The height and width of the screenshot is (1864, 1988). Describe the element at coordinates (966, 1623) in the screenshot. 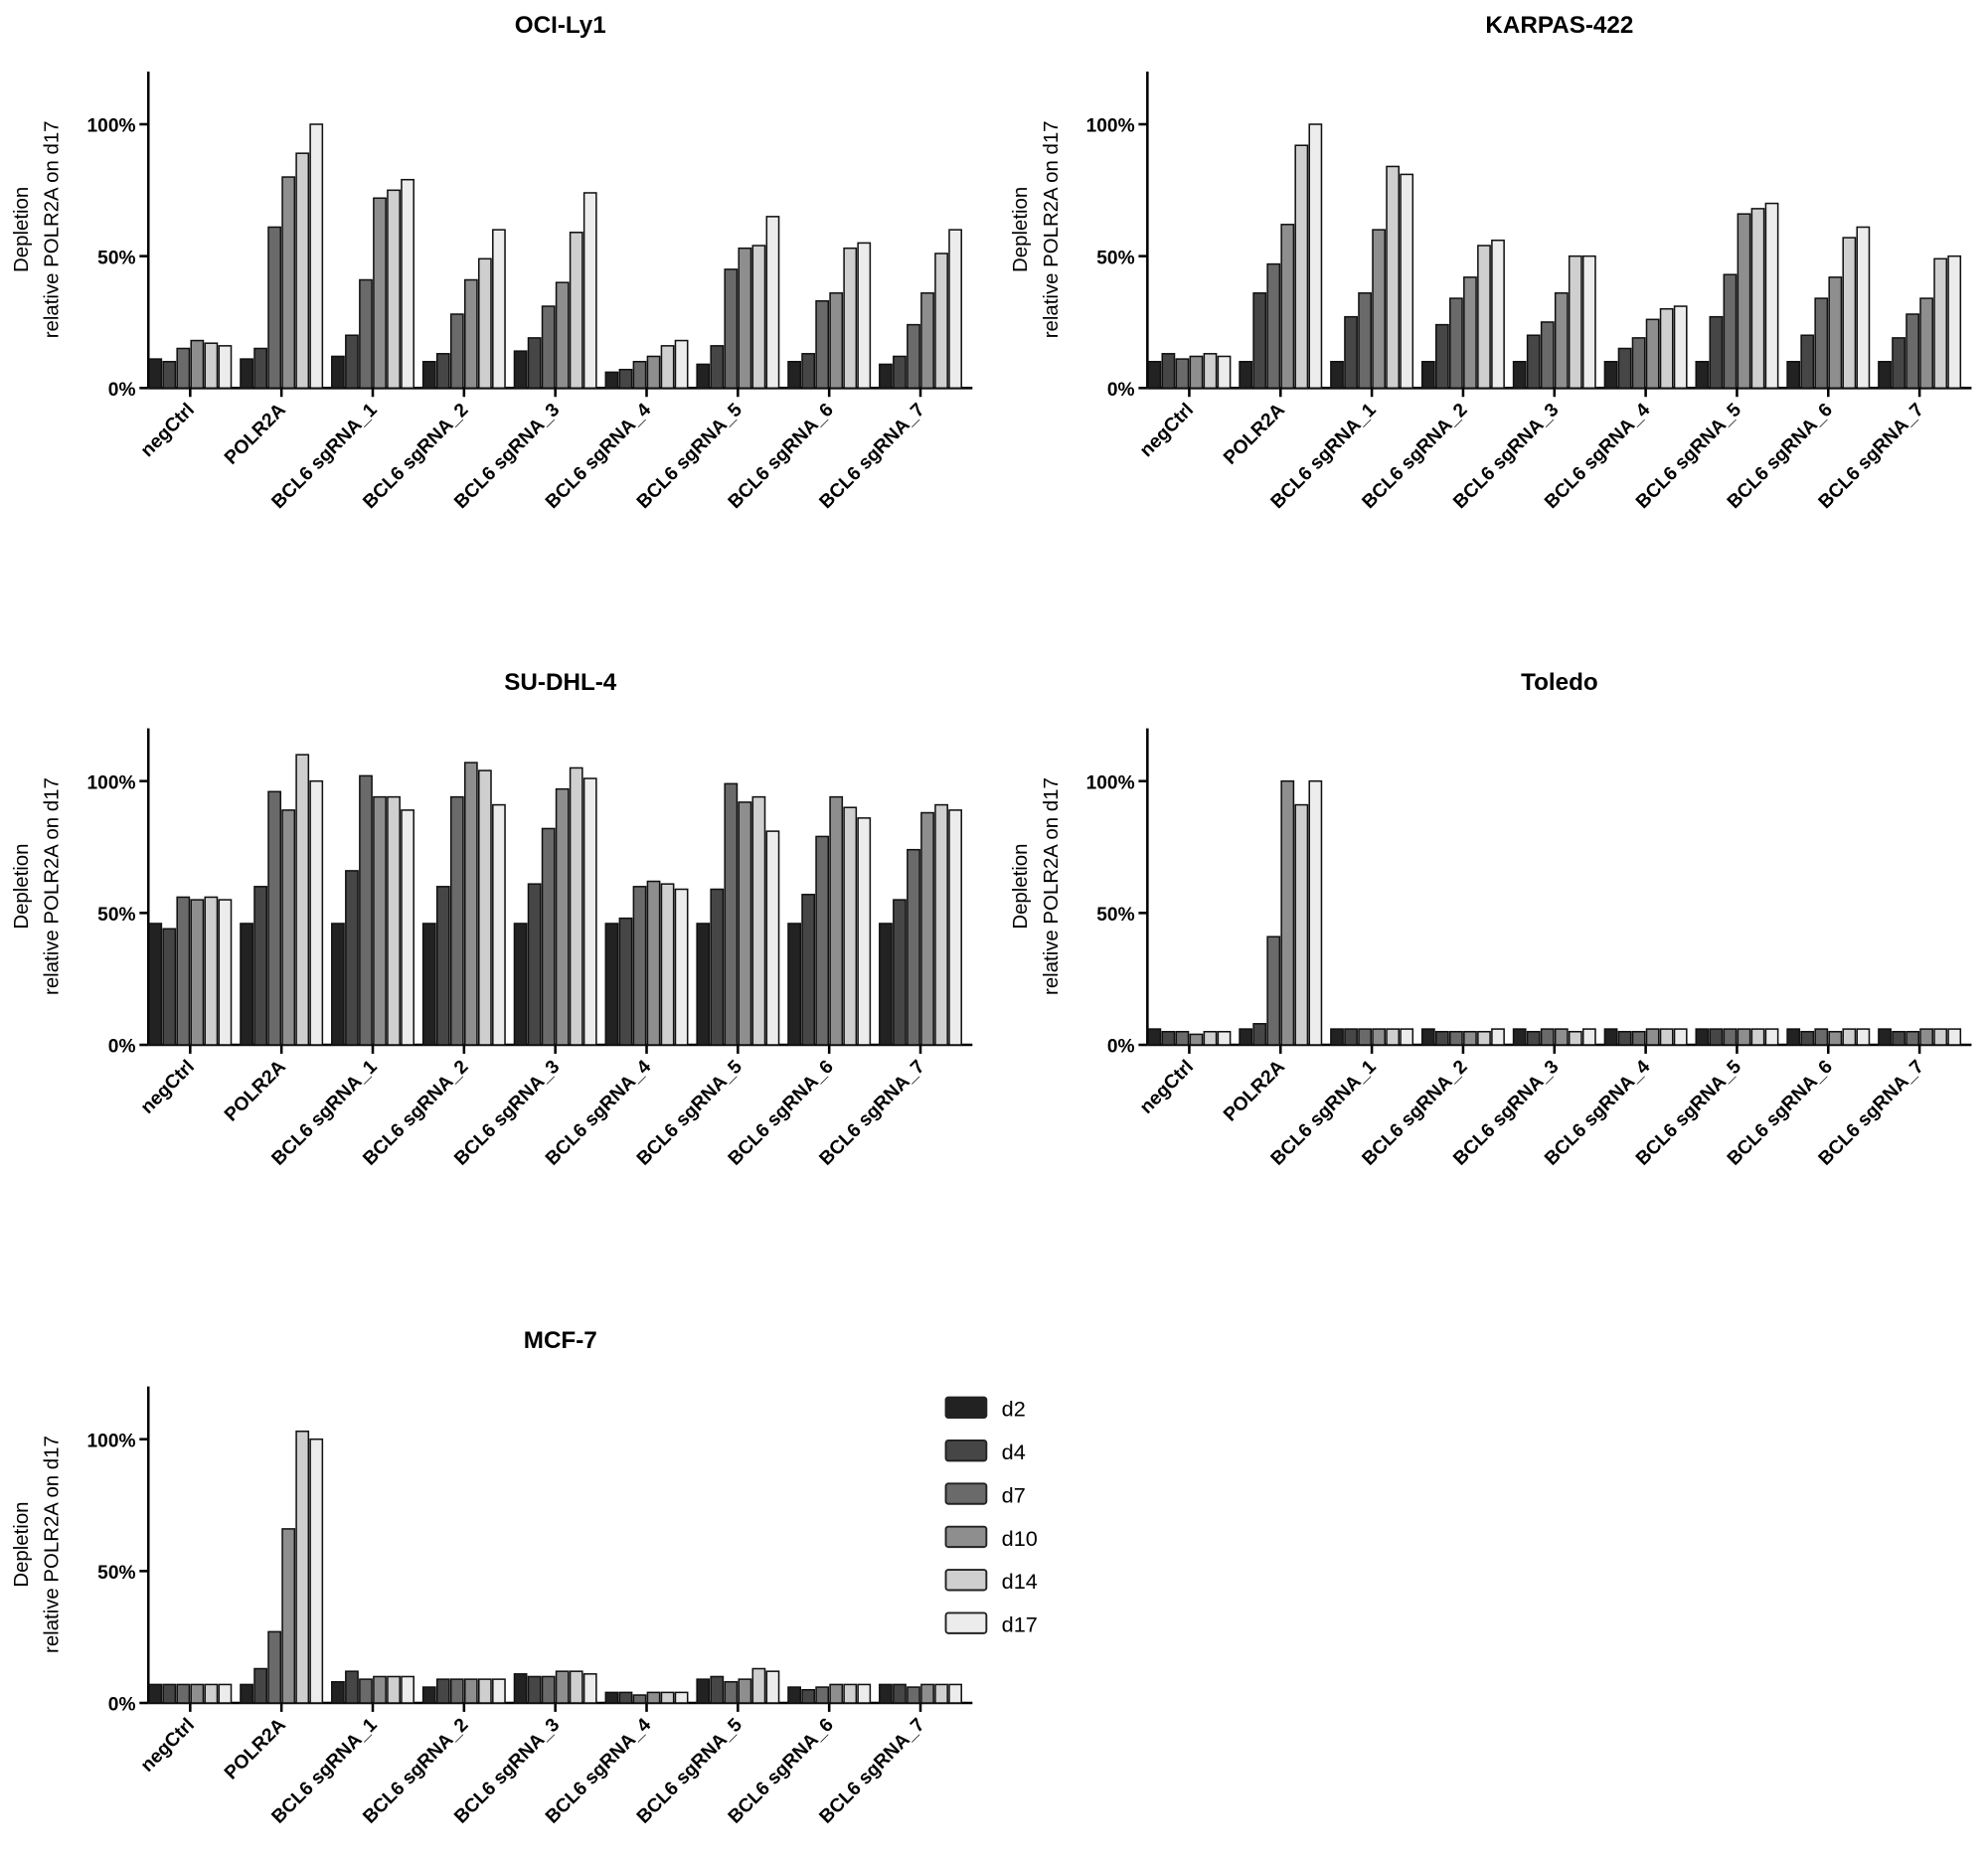

I see `legend-swatch-d17` at that location.